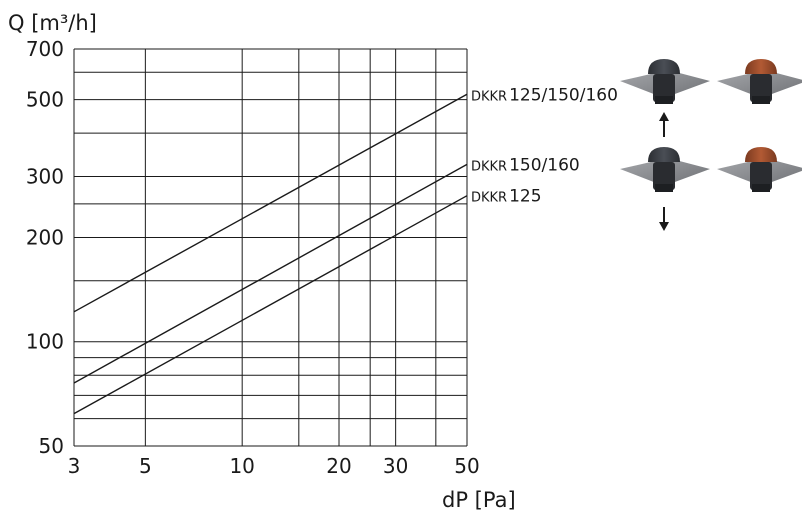  Describe the element at coordinates (45, 237) in the screenshot. I see `y-tick-label: 200` at that location.